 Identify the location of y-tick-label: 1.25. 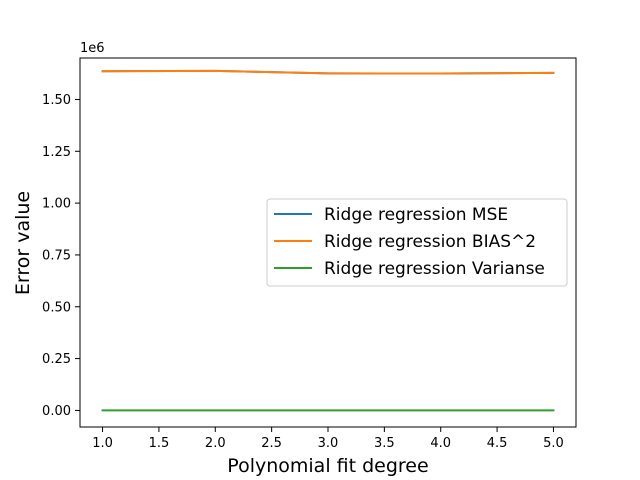
(56, 152).